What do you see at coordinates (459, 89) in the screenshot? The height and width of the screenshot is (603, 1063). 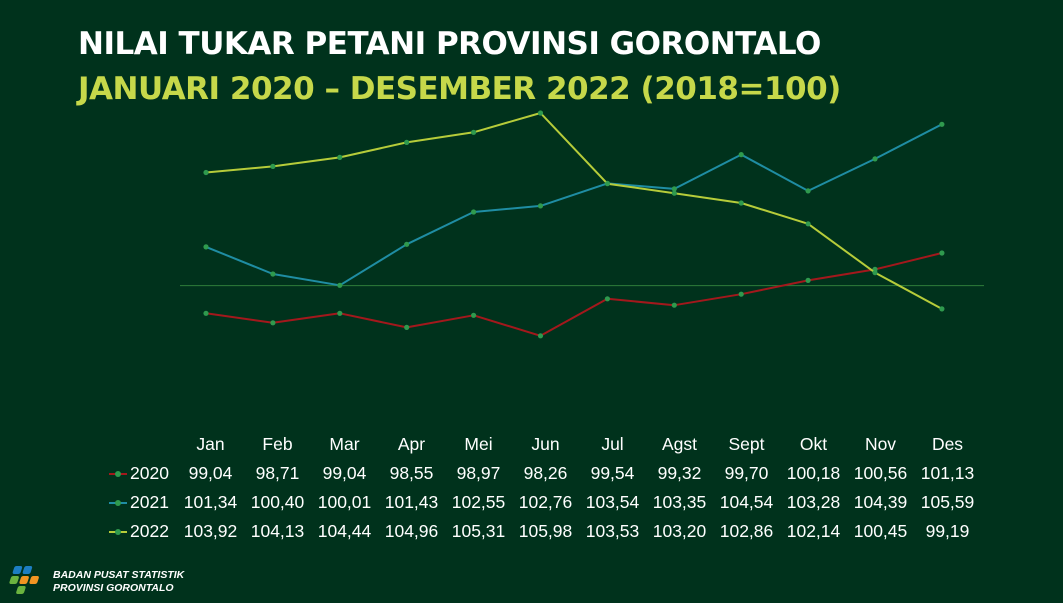 I see `chart-subtitle: JANUARI 2020 – DESEMBER 2022 (2018=100)` at bounding box center [459, 89].